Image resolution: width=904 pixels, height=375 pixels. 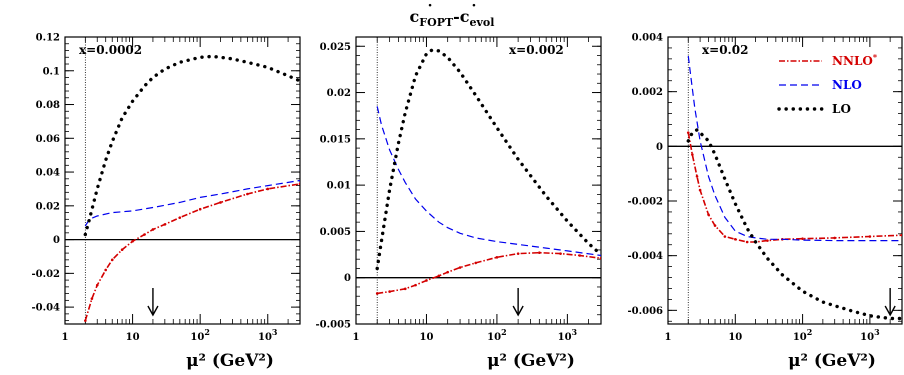 What do you see at coordinates (647, 92) in the screenshot?
I see `y-tick-label: 0.002` at bounding box center [647, 92].